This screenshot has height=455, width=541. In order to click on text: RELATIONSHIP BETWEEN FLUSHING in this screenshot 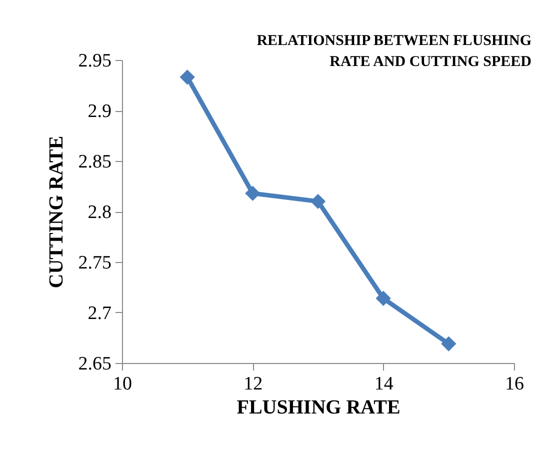, I will do `click(394, 41)`.